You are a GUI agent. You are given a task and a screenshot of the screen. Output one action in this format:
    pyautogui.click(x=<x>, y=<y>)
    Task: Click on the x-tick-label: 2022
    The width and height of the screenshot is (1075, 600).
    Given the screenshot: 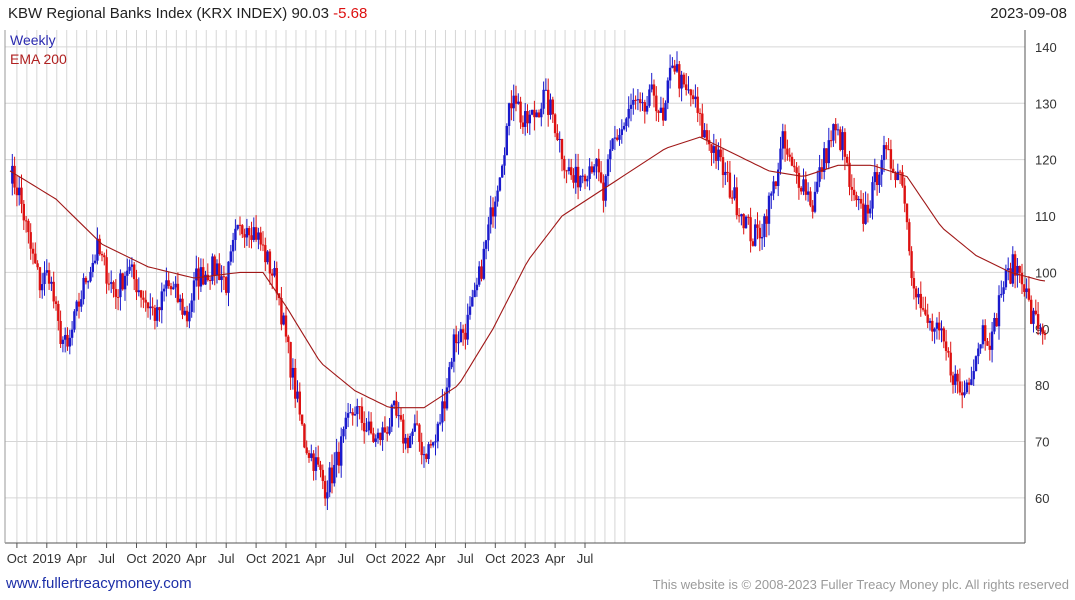 What is the action you would take?
    pyautogui.click(x=405, y=558)
    